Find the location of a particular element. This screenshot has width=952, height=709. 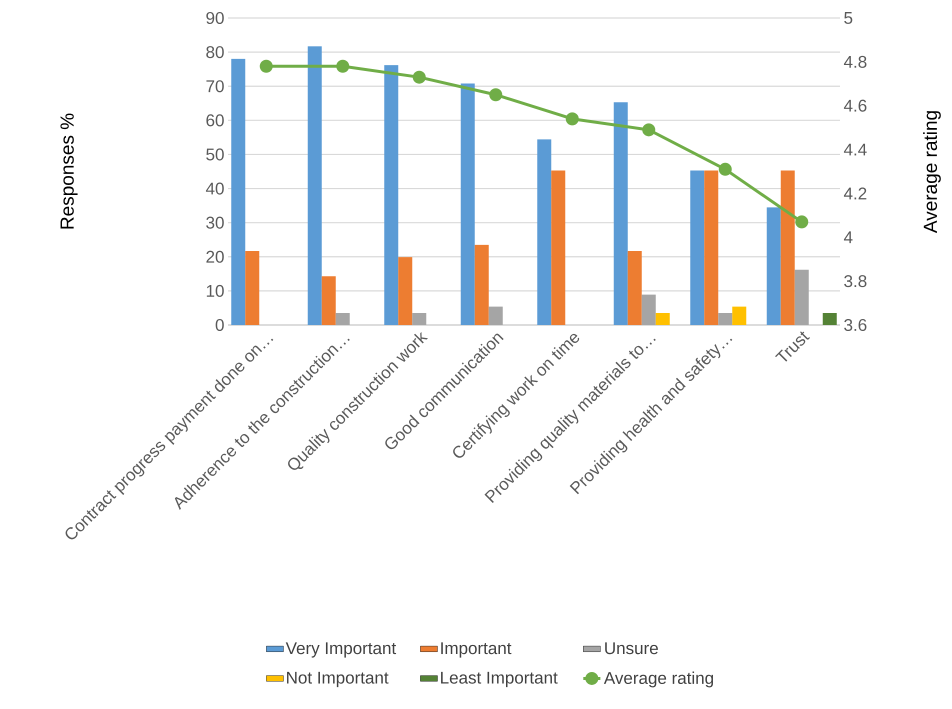

y-tick-label: 70 is located at coordinates (215, 86).